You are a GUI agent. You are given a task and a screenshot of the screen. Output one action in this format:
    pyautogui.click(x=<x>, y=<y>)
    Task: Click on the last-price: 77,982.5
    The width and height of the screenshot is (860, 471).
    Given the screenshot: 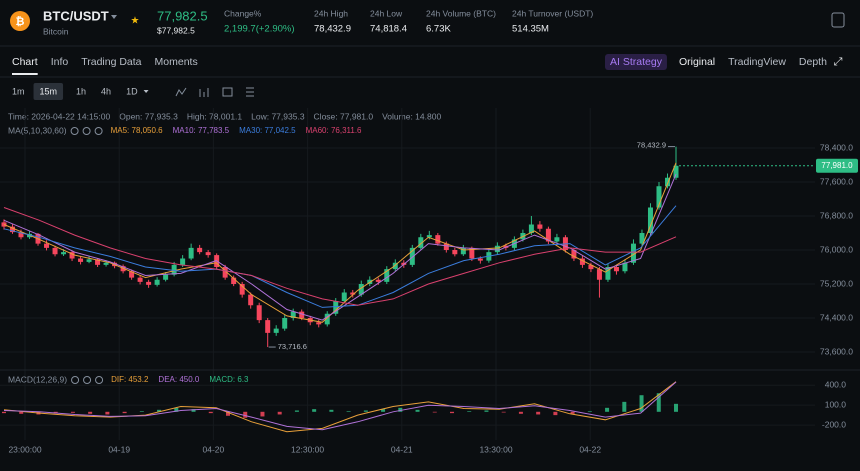 What is the action you would take?
    pyautogui.click(x=182, y=15)
    